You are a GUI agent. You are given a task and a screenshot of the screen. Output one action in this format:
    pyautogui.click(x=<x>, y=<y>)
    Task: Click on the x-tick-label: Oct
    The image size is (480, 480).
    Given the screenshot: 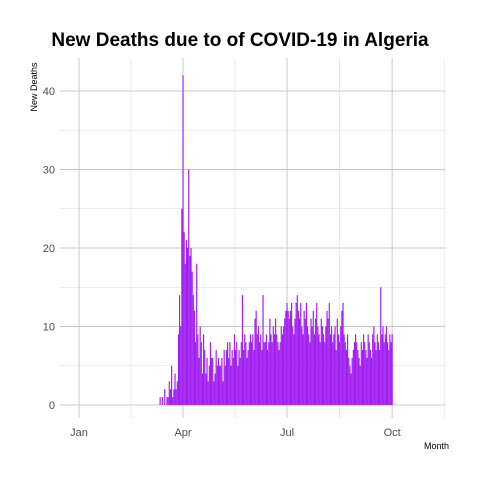 What is the action you would take?
    pyautogui.click(x=392, y=433)
    